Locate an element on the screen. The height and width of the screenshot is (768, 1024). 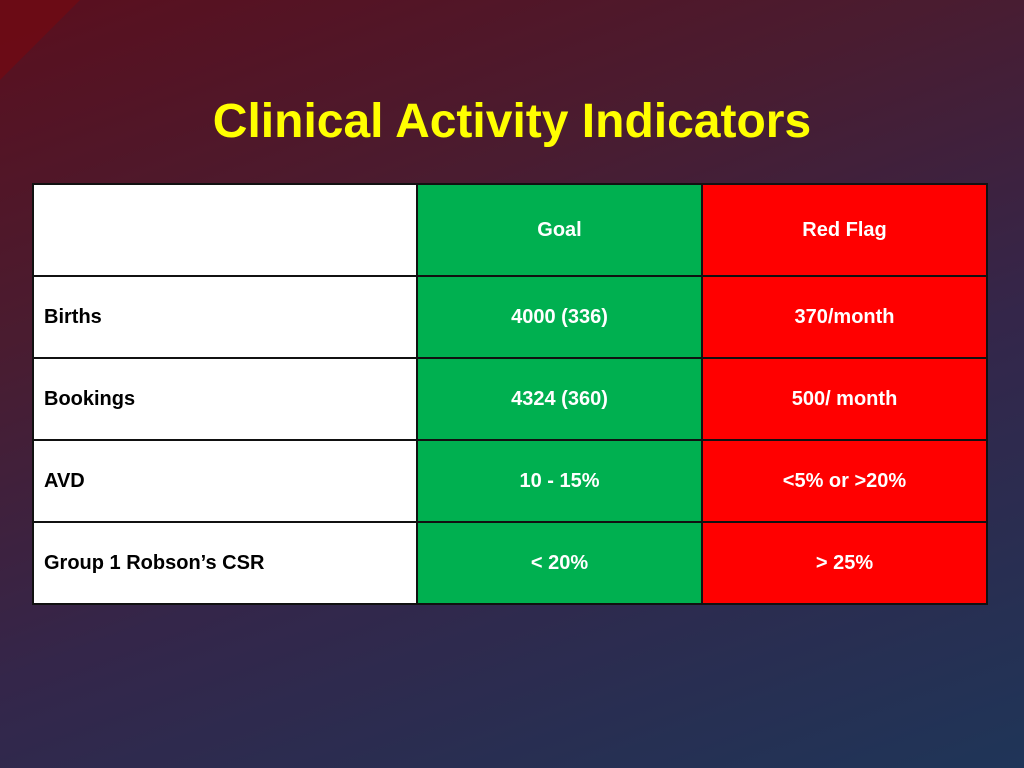
goal-value-robson-csr: < 20% is located at coordinates (559, 563).